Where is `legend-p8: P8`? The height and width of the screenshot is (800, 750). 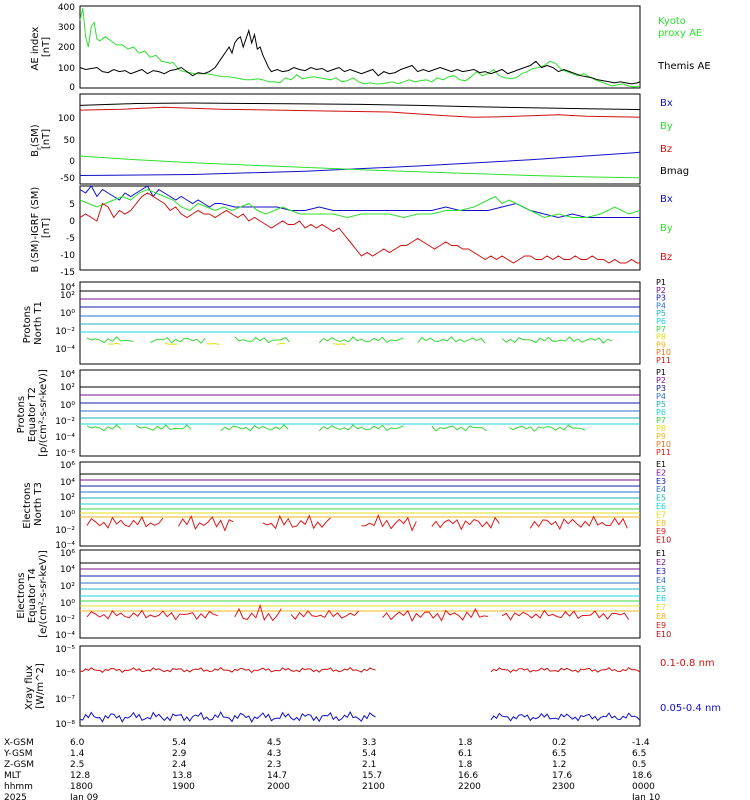 legend-p8: P8 is located at coordinates (661, 428).